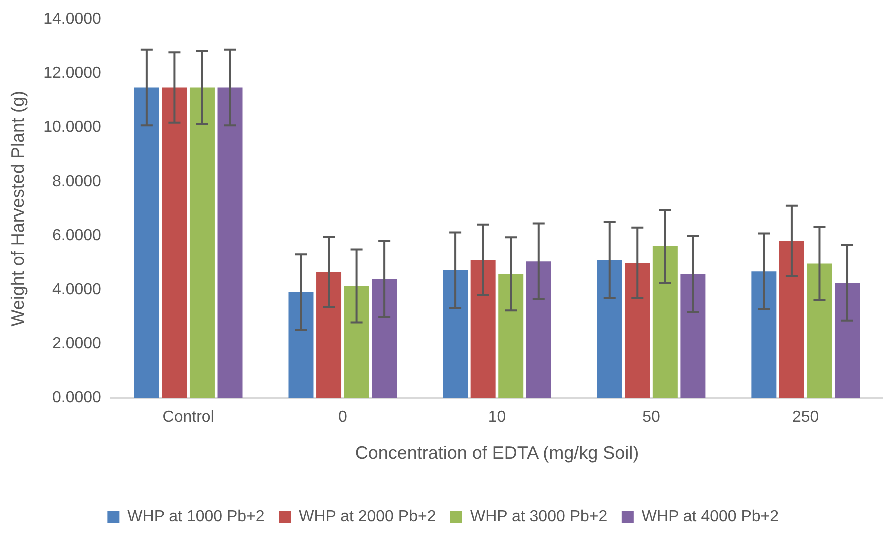 Image resolution: width=891 pixels, height=539 pixels. What do you see at coordinates (806, 417) in the screenshot?
I see `x-tick-label: 250` at bounding box center [806, 417].